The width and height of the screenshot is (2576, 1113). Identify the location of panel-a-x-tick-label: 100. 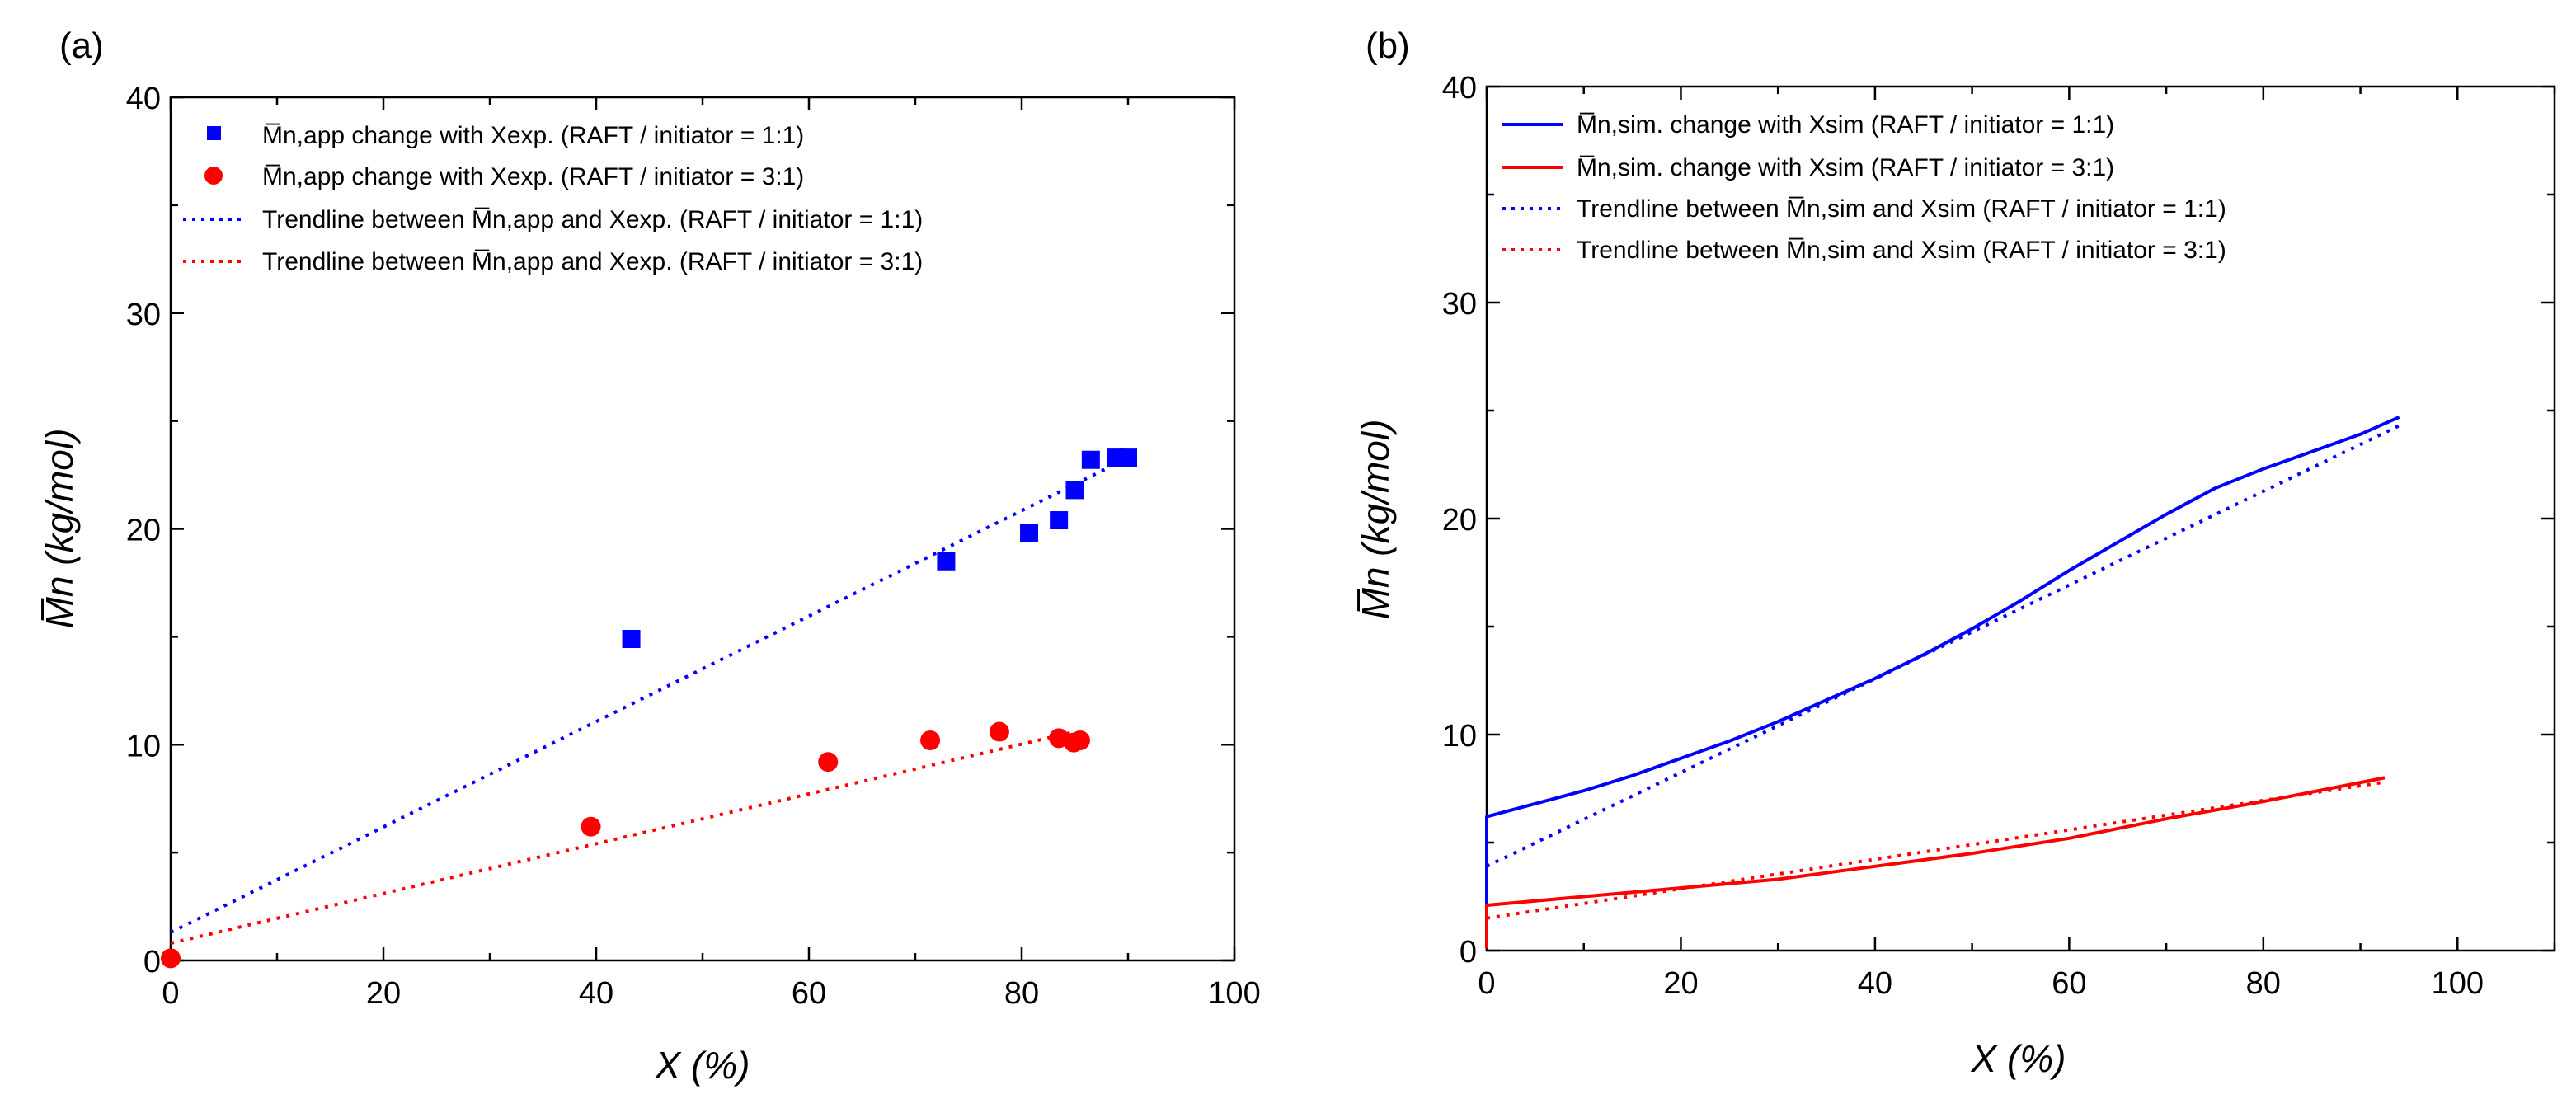
(1234, 993).